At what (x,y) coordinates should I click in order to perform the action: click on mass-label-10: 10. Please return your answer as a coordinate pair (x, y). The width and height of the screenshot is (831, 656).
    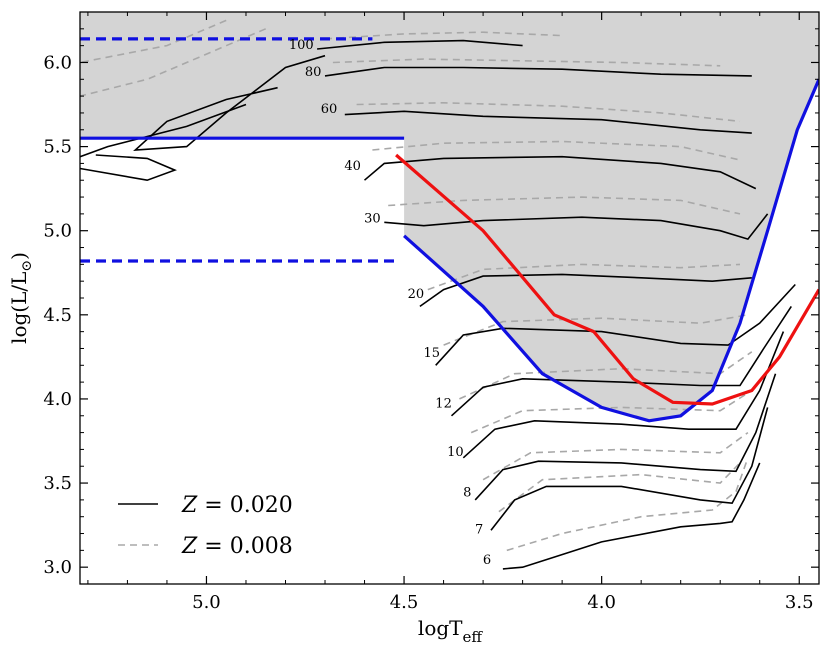
    Looking at the image, I should click on (455, 452).